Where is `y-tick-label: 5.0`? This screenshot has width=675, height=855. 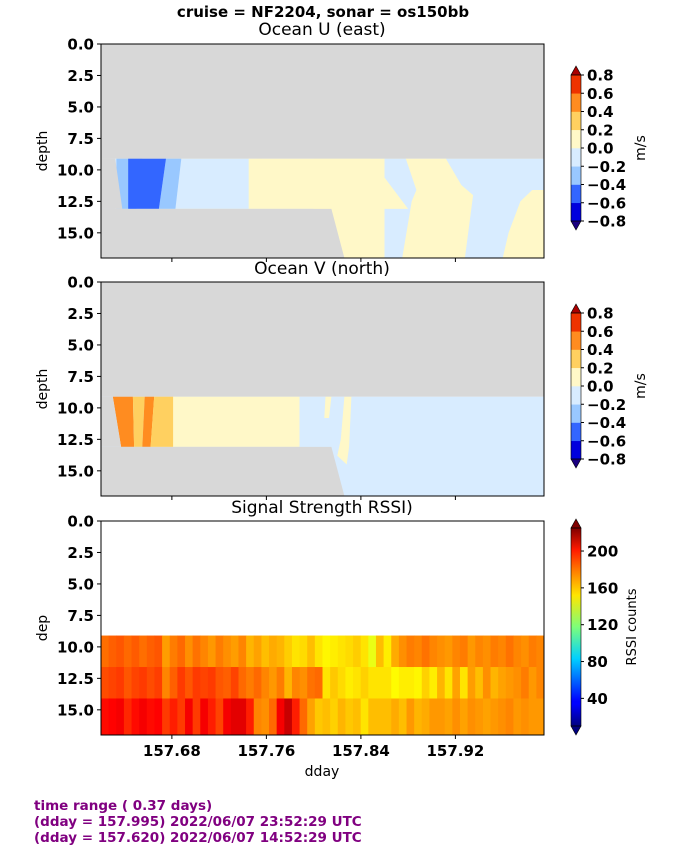 y-tick-label: 5.0 is located at coordinates (80, 345).